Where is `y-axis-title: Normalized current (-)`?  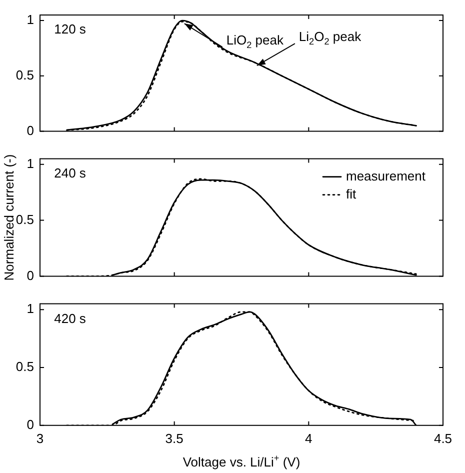 y-axis-title: Normalized current (-) is located at coordinates (9, 217).